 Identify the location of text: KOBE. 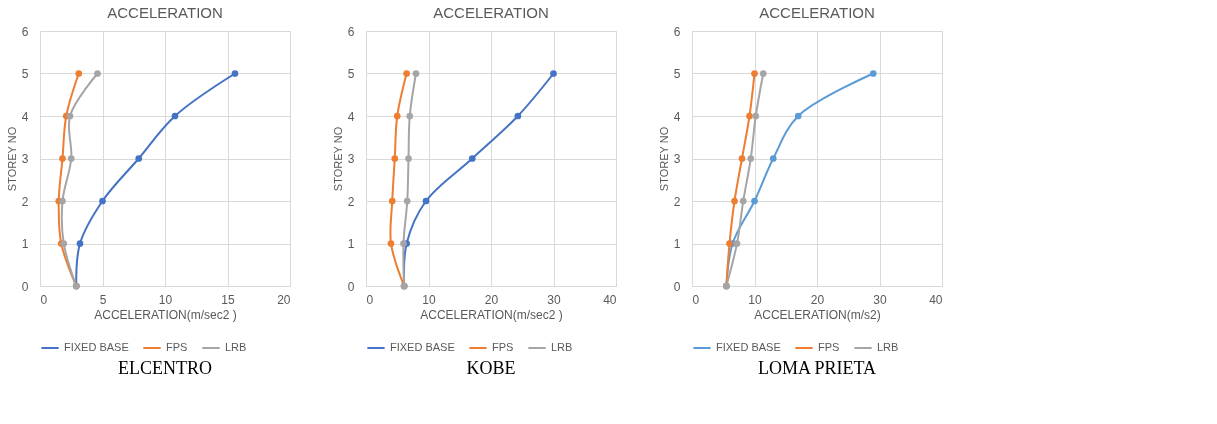
(491, 368).